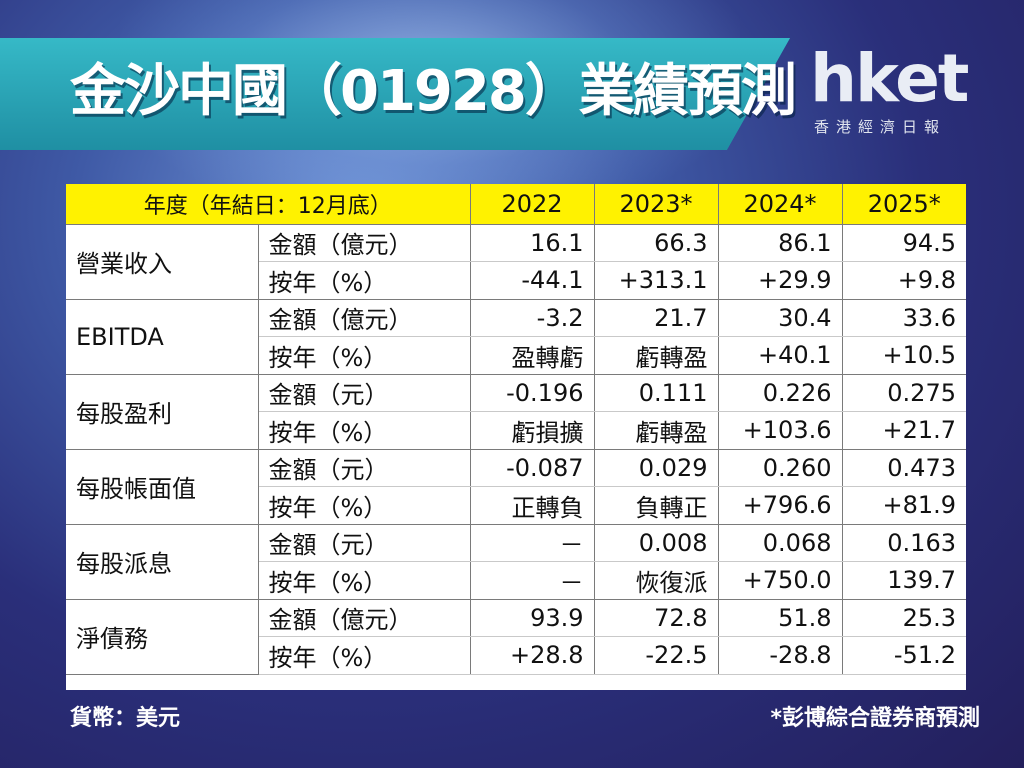 The image size is (1024, 768). I want to click on cell-value: 93.9, so click(532, 618).